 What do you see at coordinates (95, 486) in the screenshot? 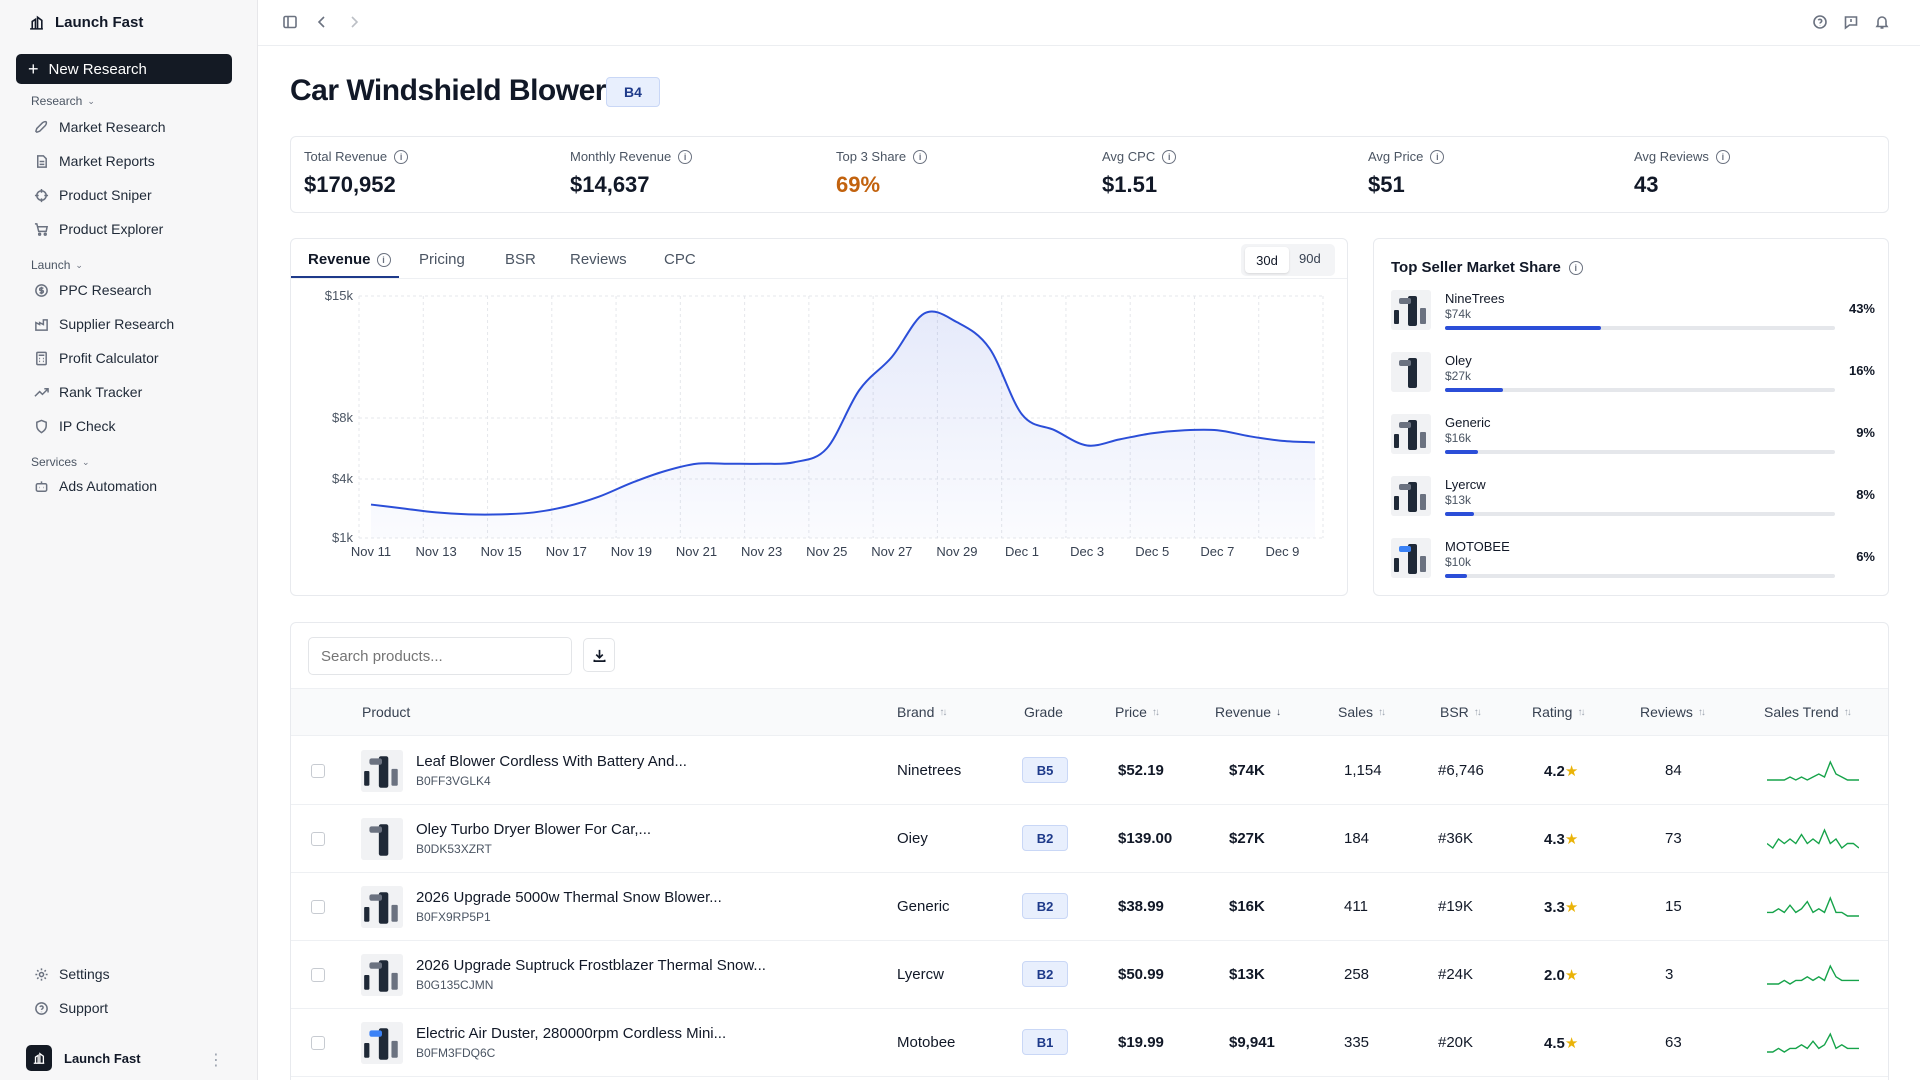
I see `sidebar-item-ads-automation: Ads Automation` at bounding box center [95, 486].